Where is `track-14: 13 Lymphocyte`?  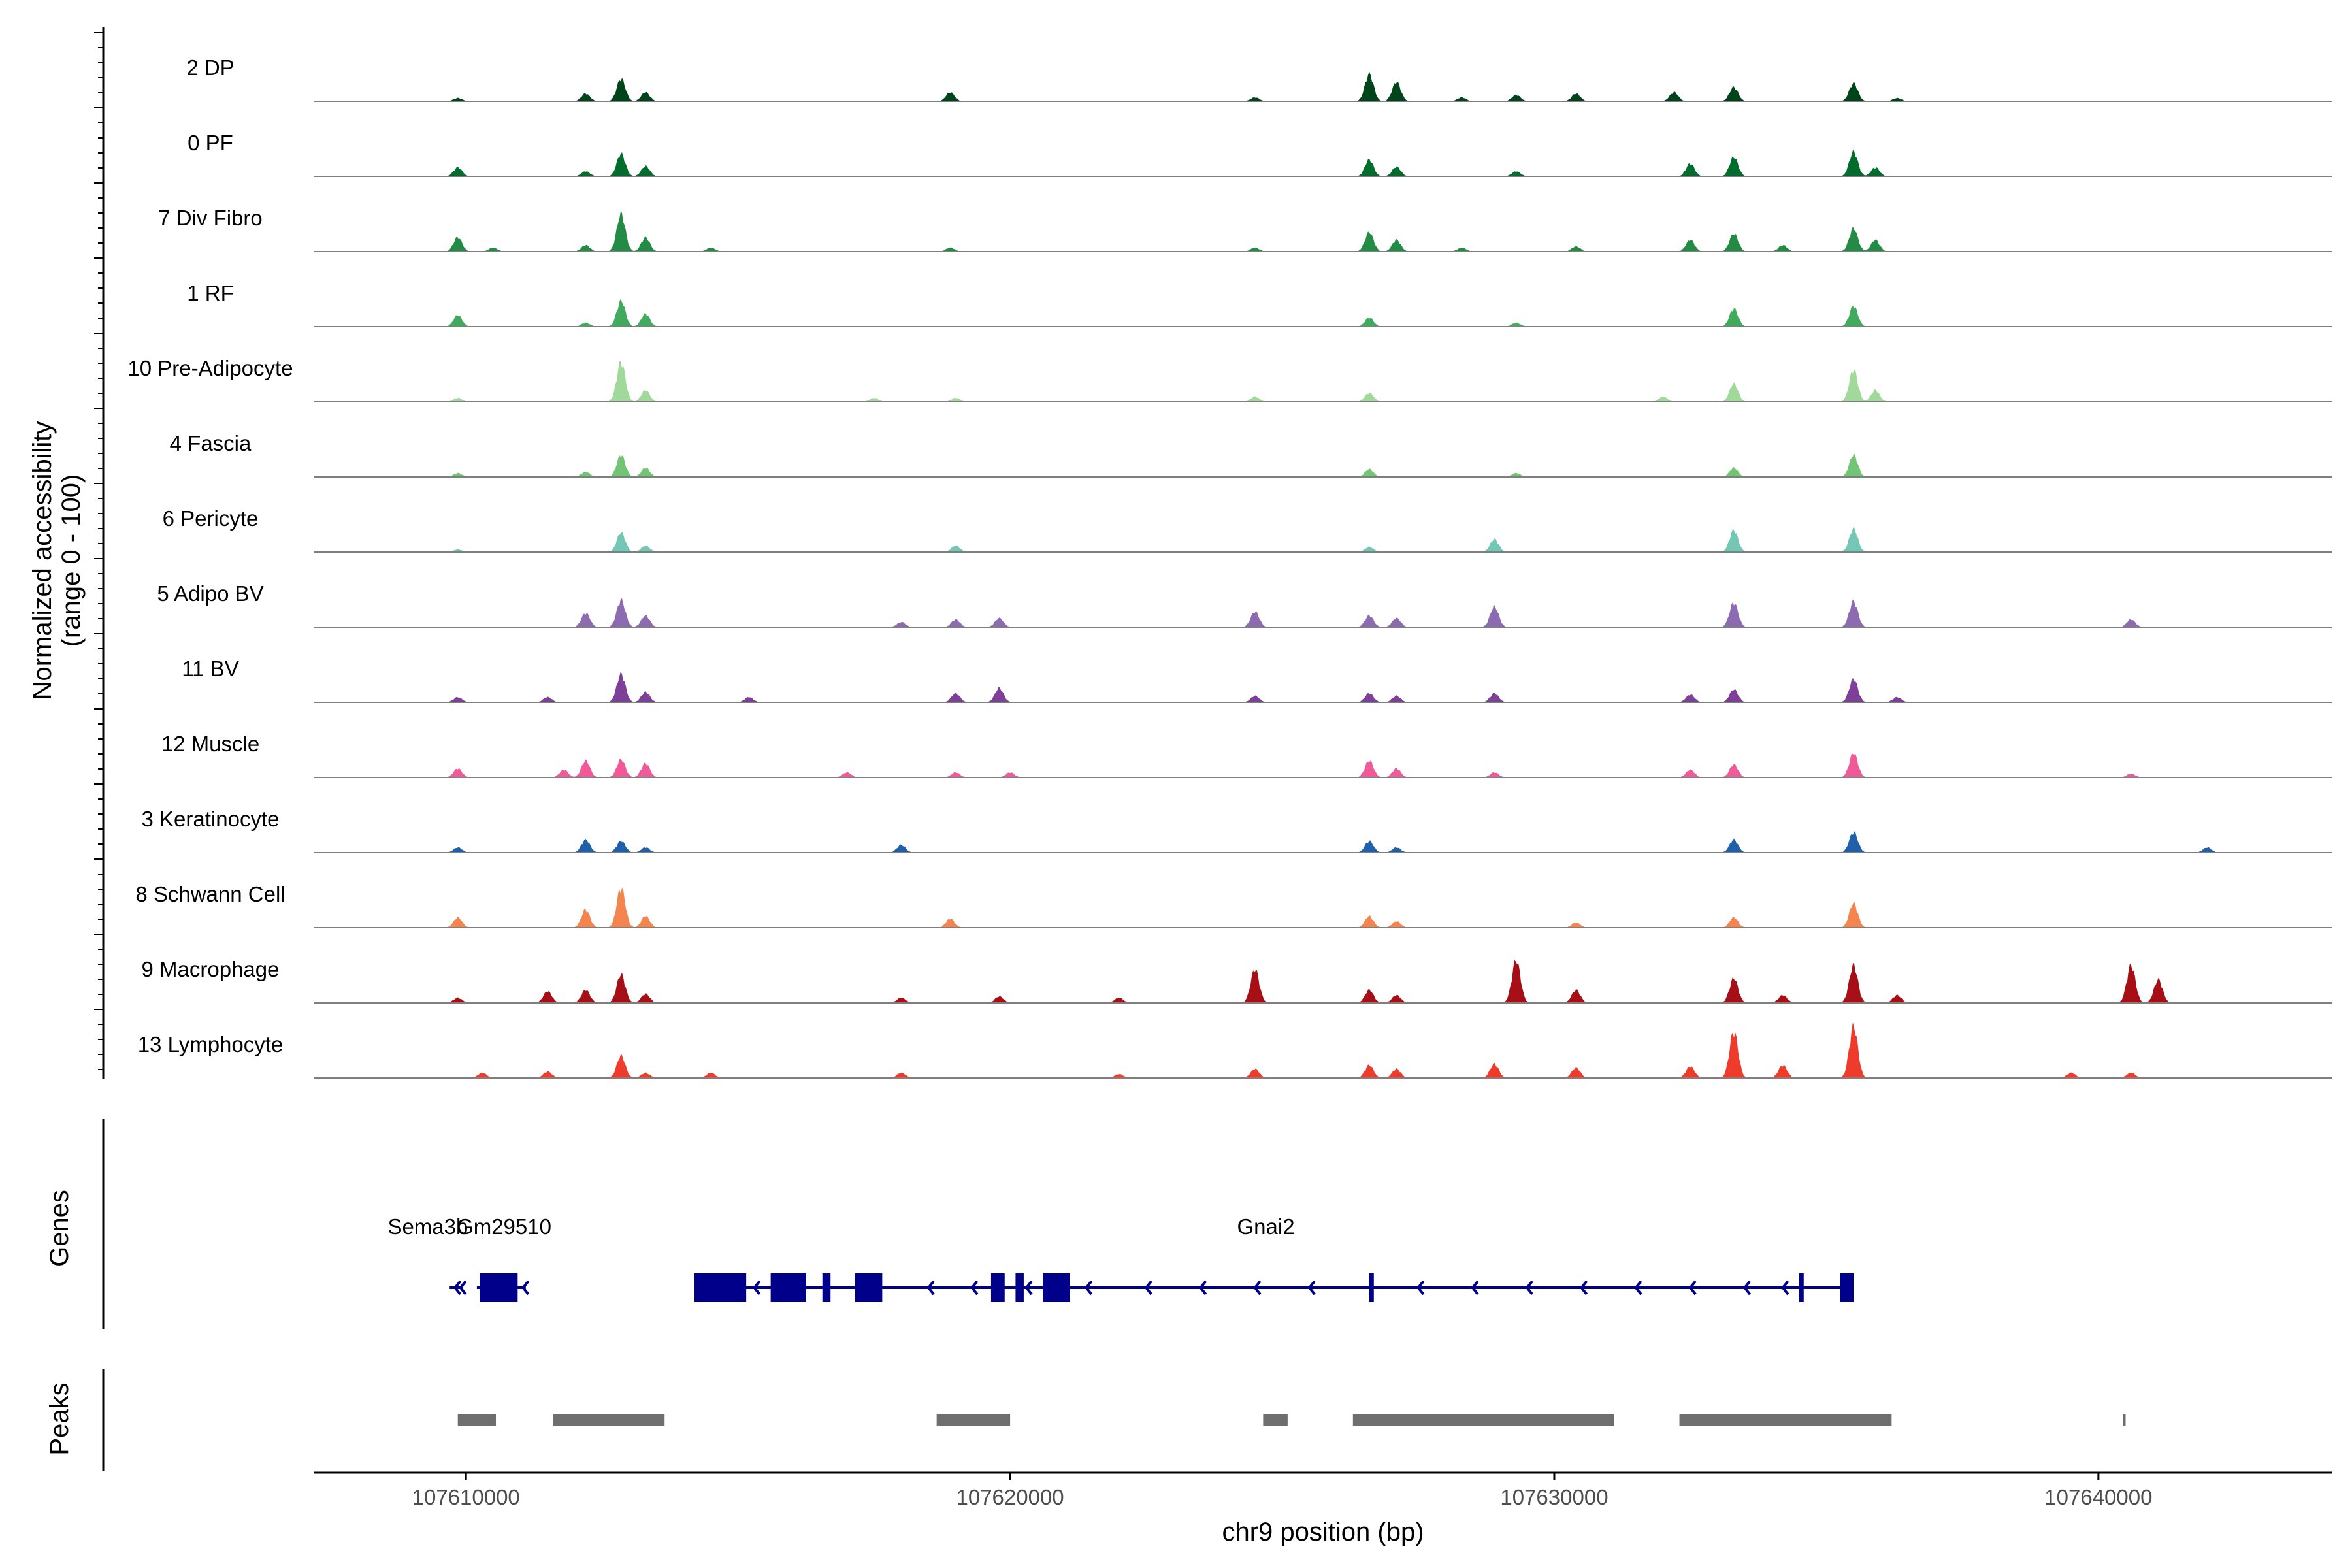 track-14: 13 Lymphocyte is located at coordinates (1235, 1050).